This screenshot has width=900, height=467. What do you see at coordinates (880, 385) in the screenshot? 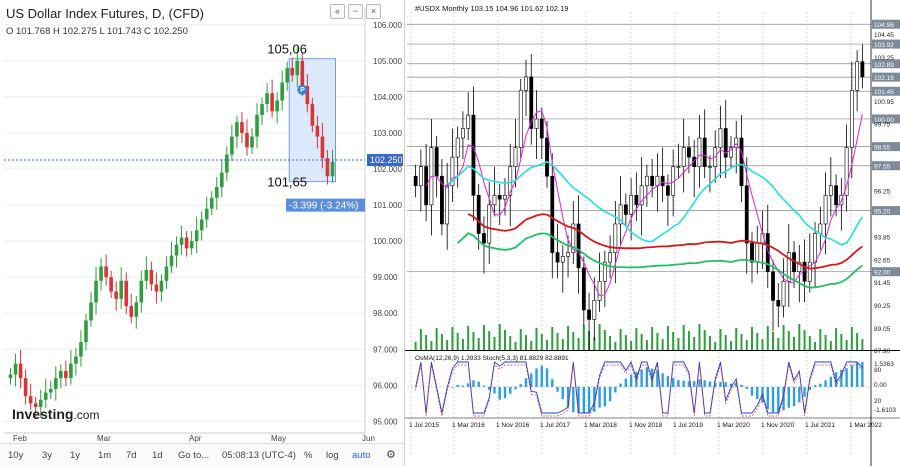
I see `osc-axis-label: 0.00` at bounding box center [880, 385].